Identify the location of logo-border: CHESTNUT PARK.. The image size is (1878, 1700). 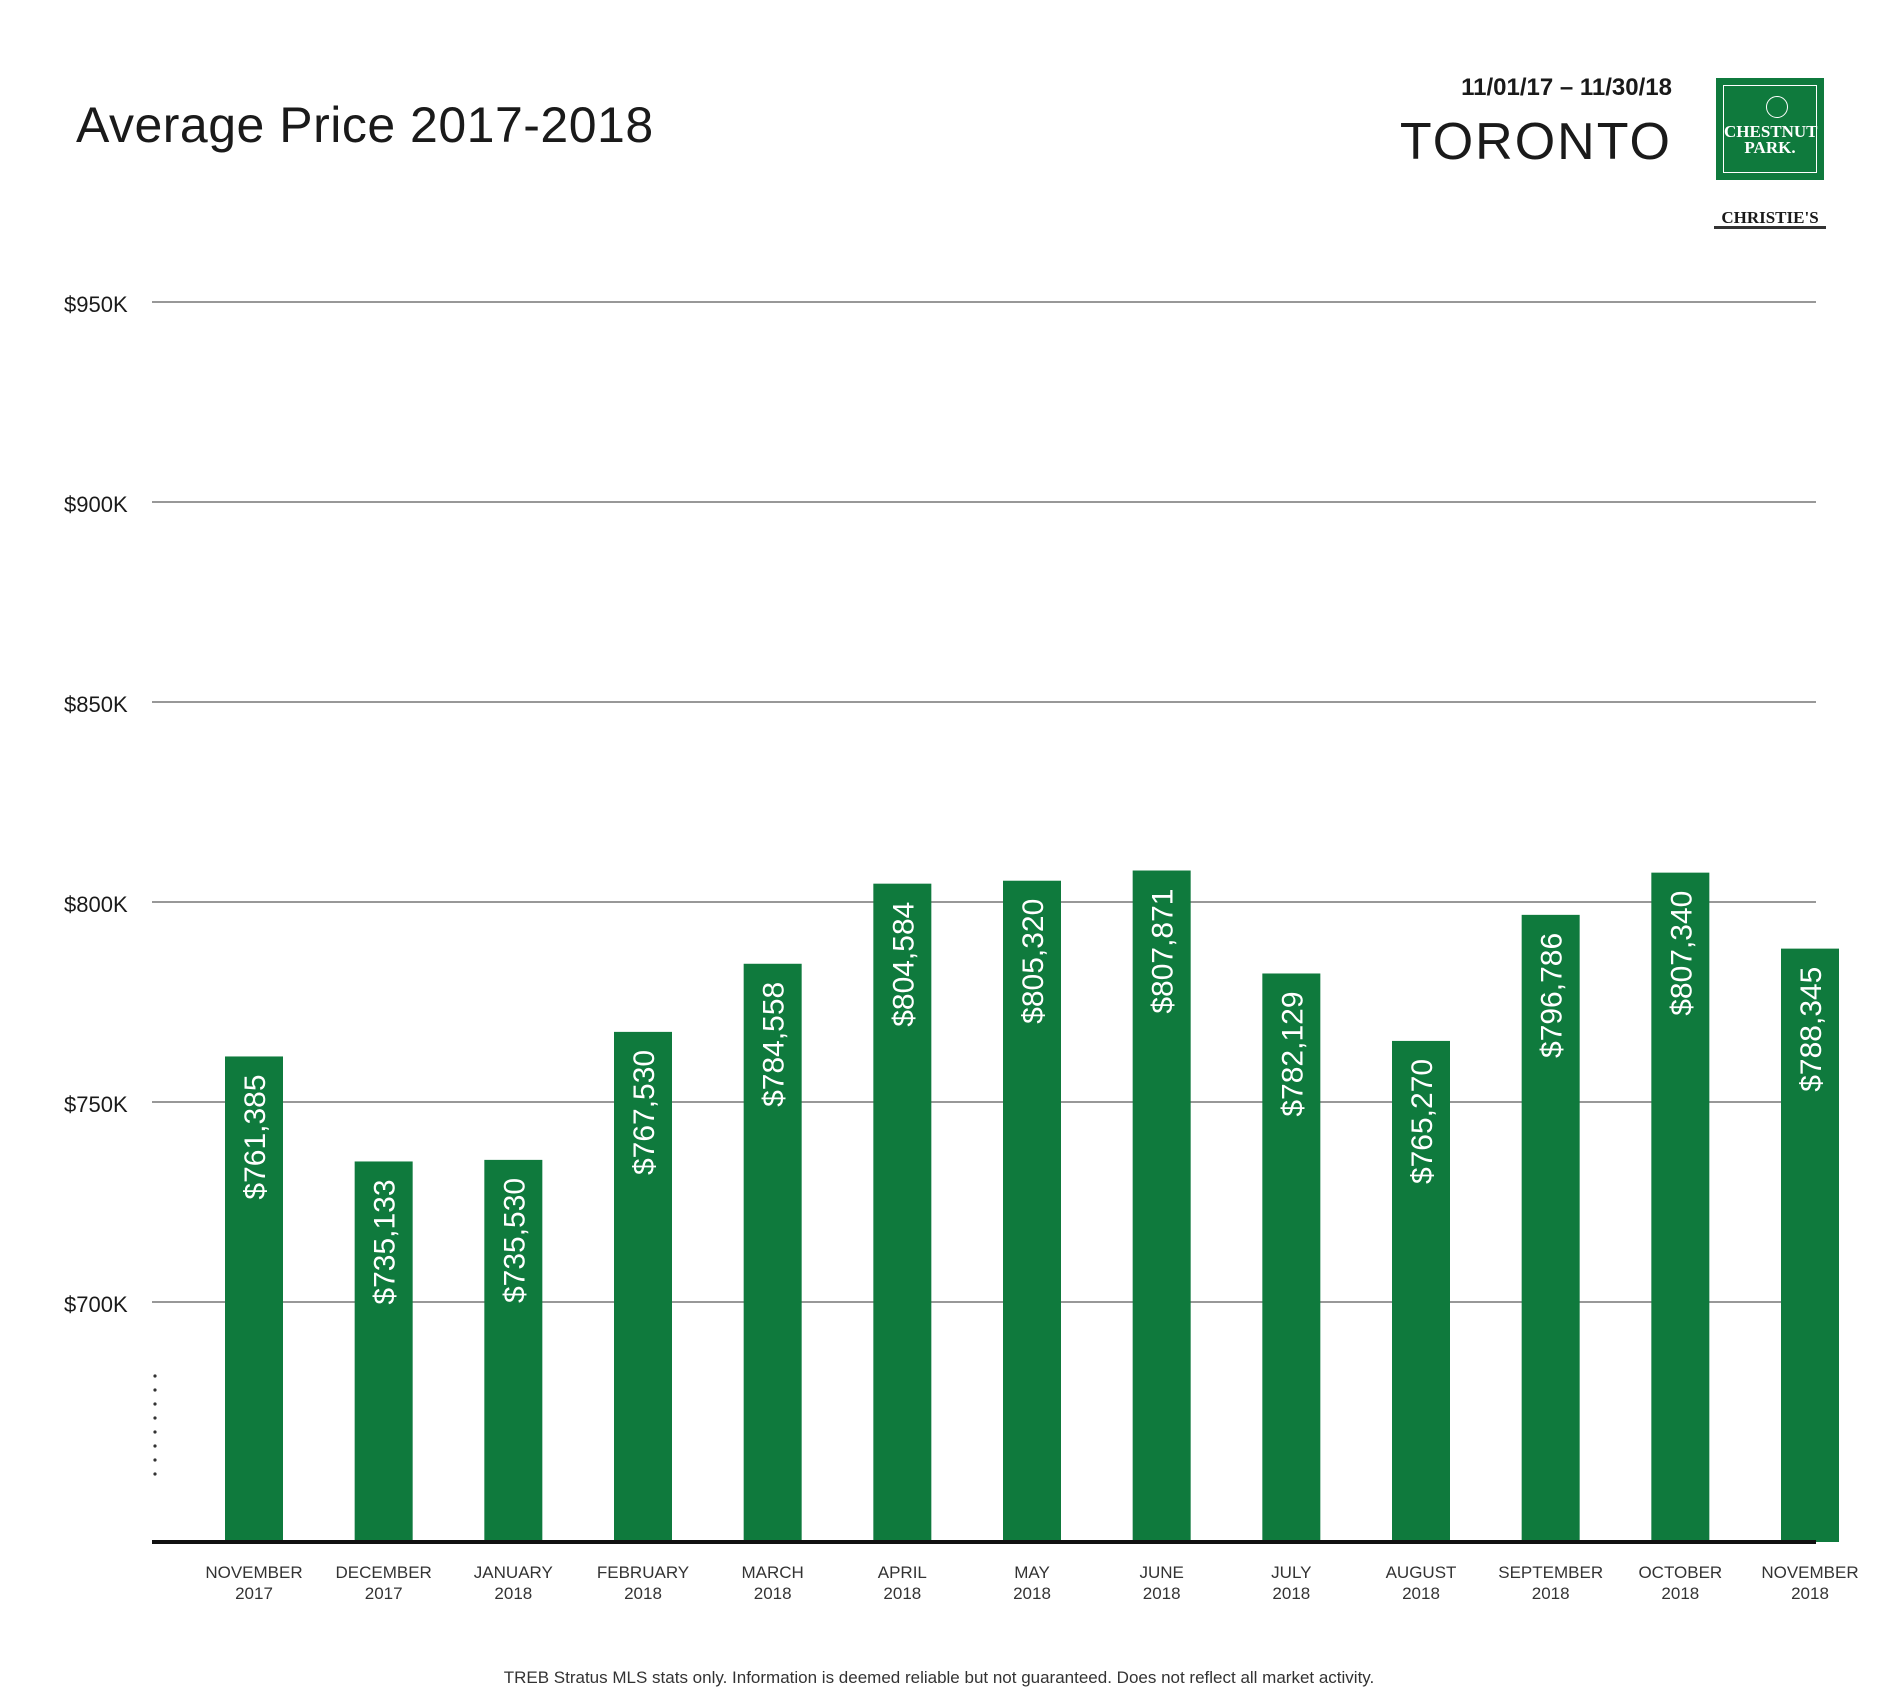
(1770, 129).